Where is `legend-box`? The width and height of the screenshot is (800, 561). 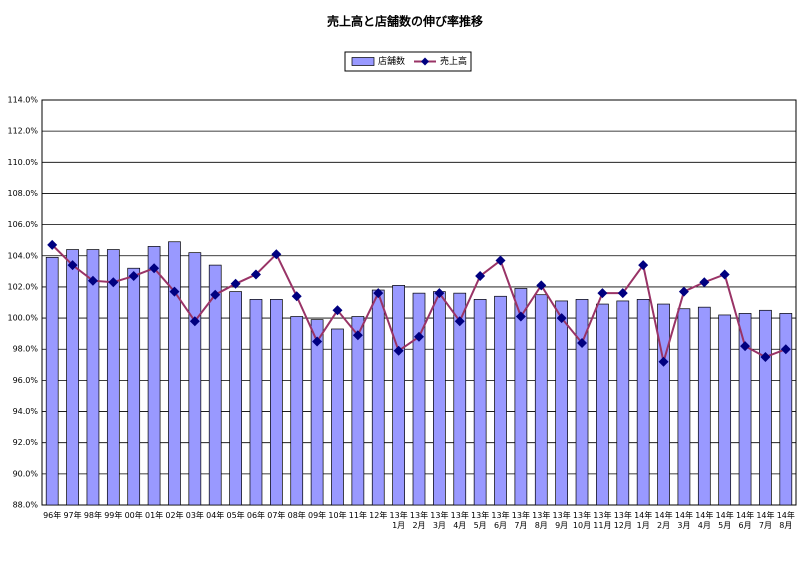
legend-box is located at coordinates (408, 61).